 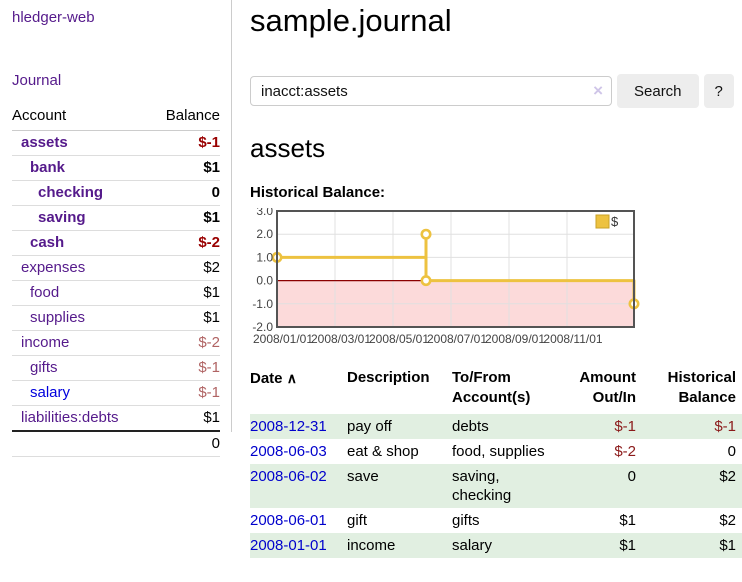 I want to click on svg-text: 2008/01/01, so click(x=283, y=339).